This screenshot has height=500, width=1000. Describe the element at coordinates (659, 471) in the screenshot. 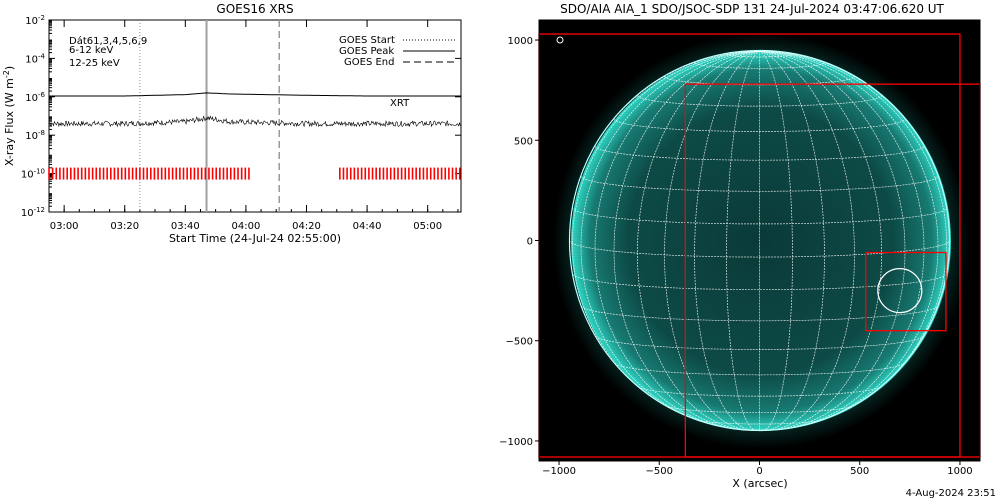

I see `aia-x-tick-label: −500` at that location.